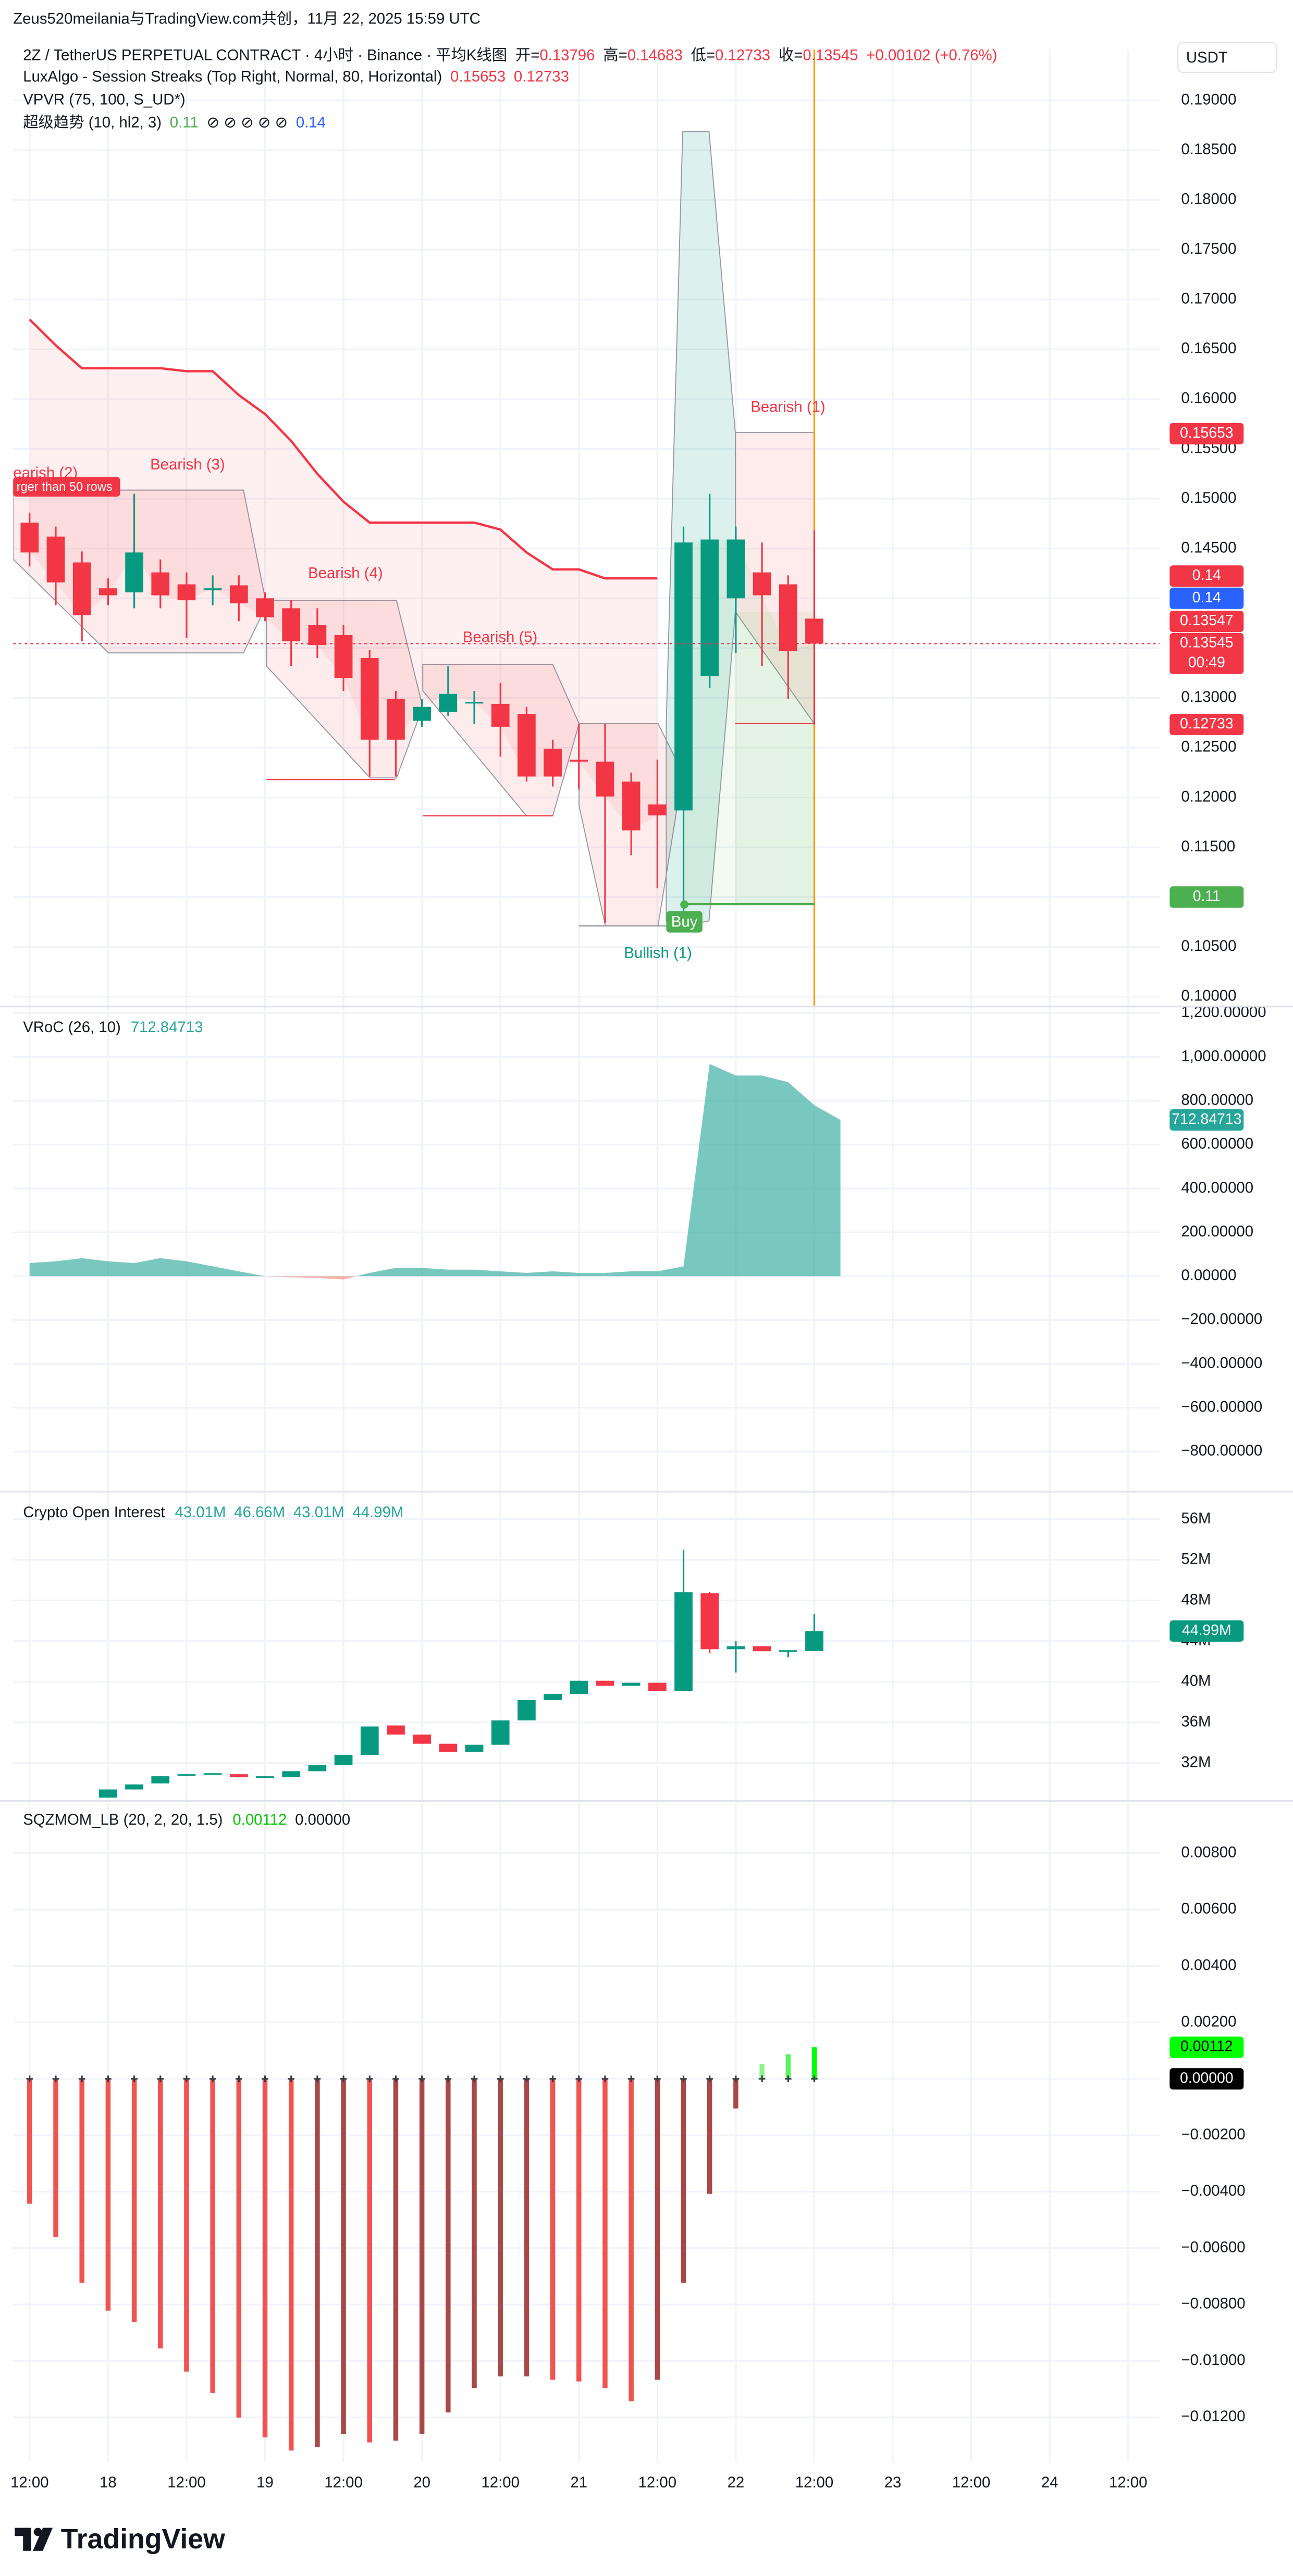 The width and height of the screenshot is (1293, 2576). I want to click on note-text: rger than 50 rows, so click(65, 487).